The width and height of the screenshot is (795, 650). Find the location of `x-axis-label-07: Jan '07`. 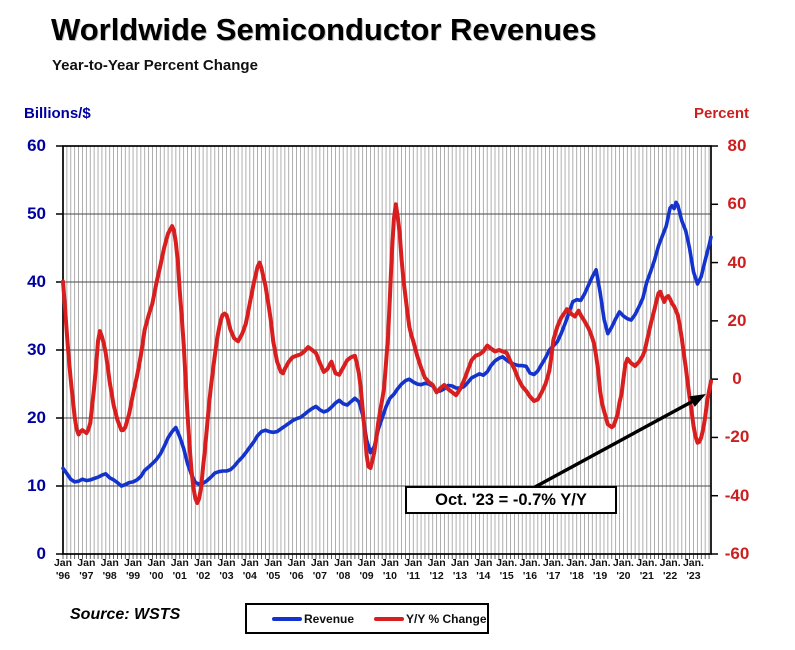

x-axis-label-07: Jan '07 is located at coordinates (319, 569).